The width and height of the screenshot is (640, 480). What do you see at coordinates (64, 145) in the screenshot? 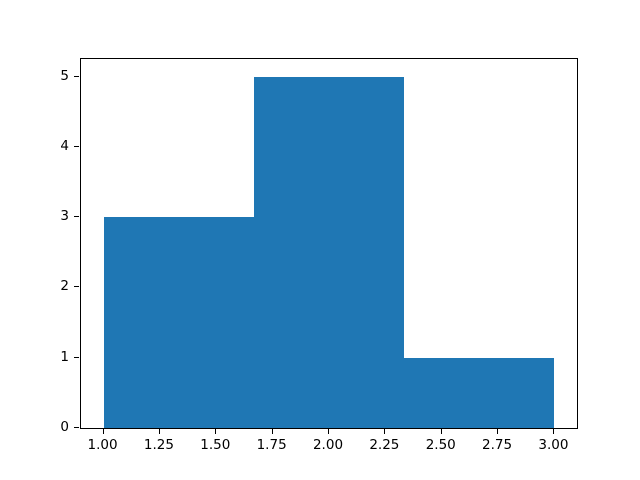
I see `y-axis-tick-label: 4` at bounding box center [64, 145].